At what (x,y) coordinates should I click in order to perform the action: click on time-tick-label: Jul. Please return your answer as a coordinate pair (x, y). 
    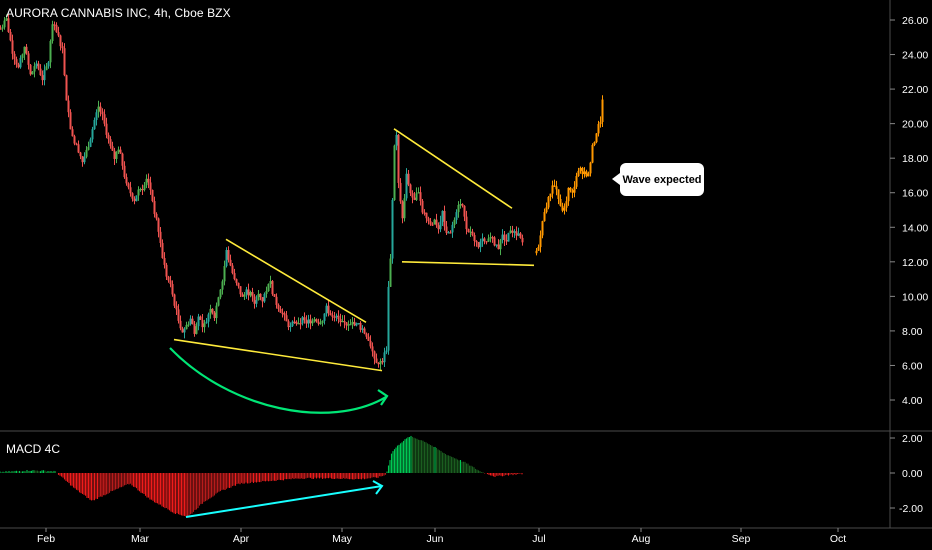
    Looking at the image, I should click on (538, 539).